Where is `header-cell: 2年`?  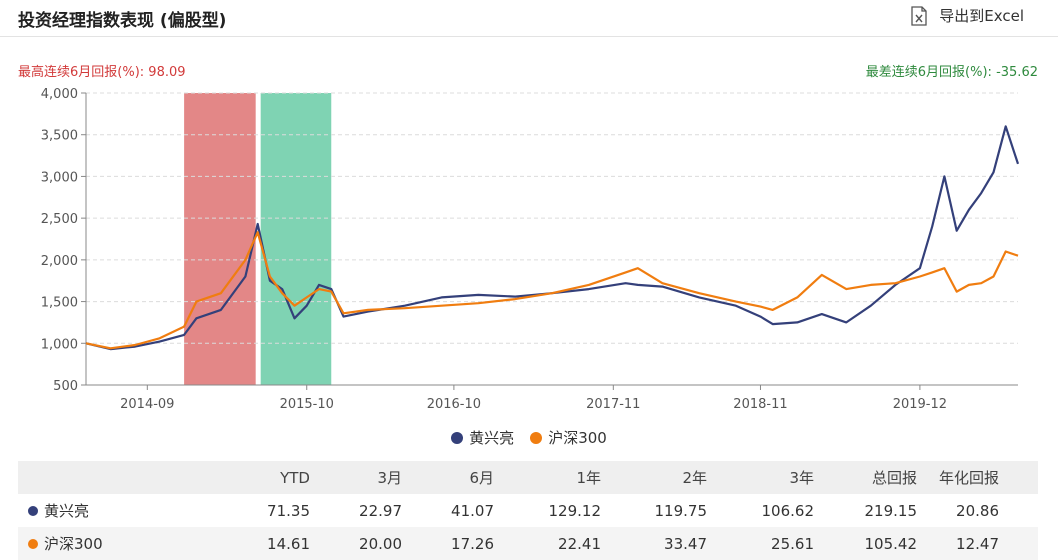 header-cell: 2年 is located at coordinates (694, 478).